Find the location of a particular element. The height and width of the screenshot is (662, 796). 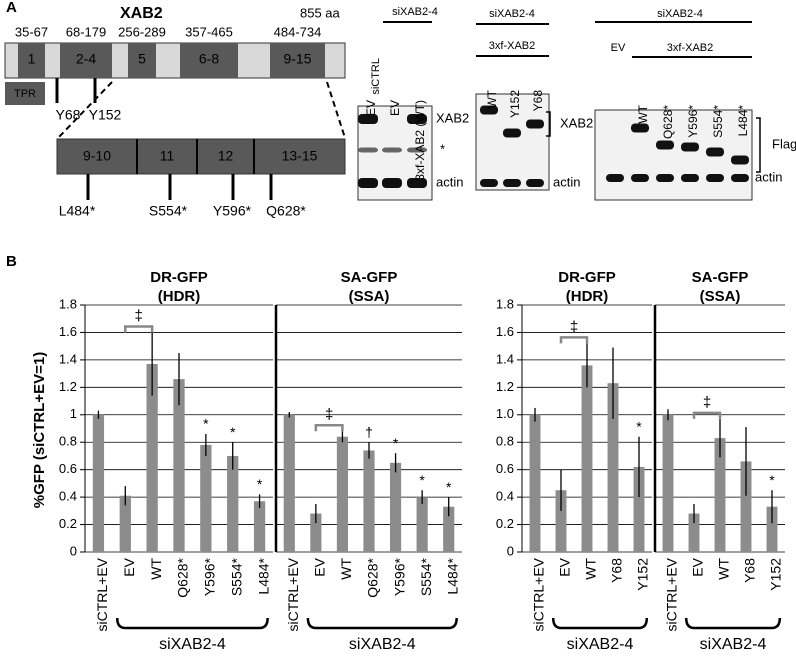

x-tick-label: Y152 is located at coordinates (776, 574).